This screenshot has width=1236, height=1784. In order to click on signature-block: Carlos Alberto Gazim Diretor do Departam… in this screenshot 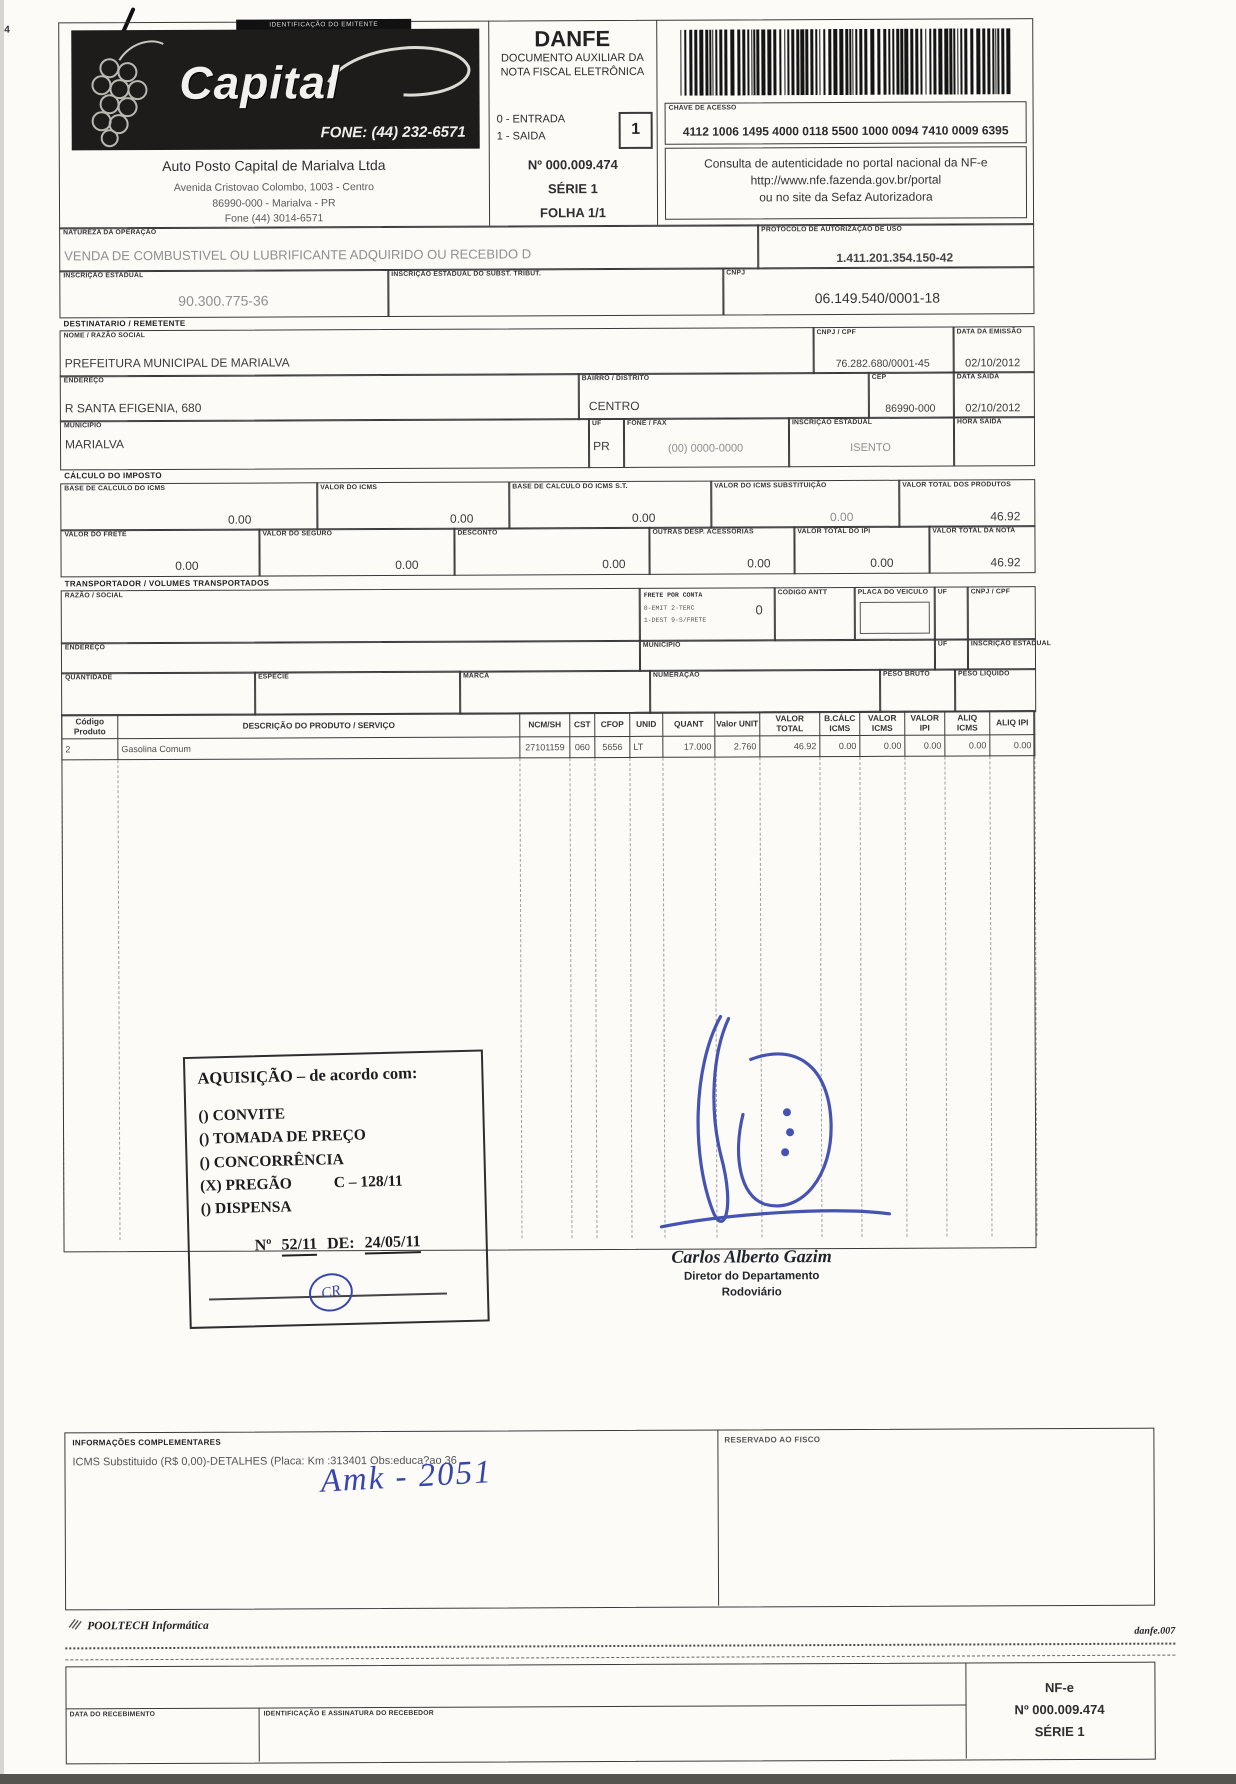, I will do `click(750, 1154)`.